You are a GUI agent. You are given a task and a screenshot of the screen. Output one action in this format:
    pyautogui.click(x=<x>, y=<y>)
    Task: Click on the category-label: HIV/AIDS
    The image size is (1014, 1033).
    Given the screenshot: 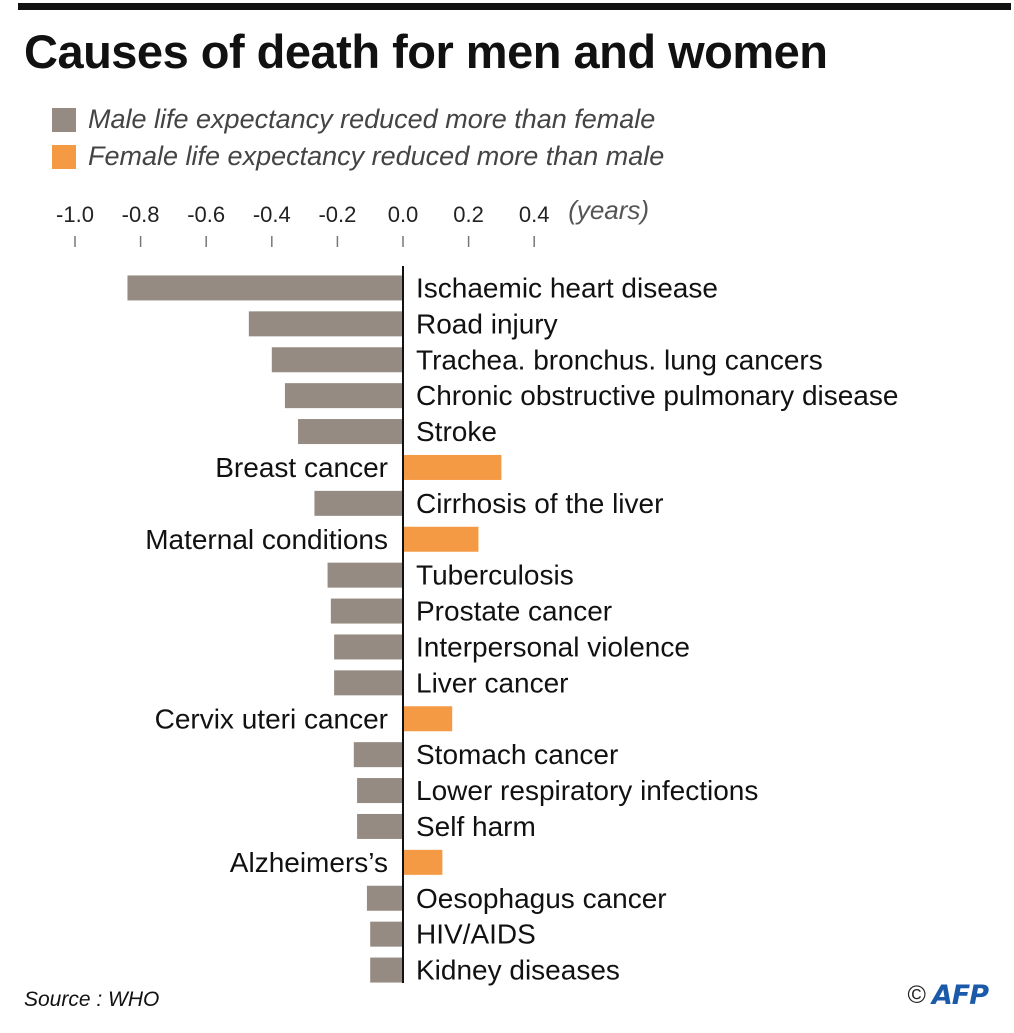 What is the action you would take?
    pyautogui.click(x=476, y=934)
    